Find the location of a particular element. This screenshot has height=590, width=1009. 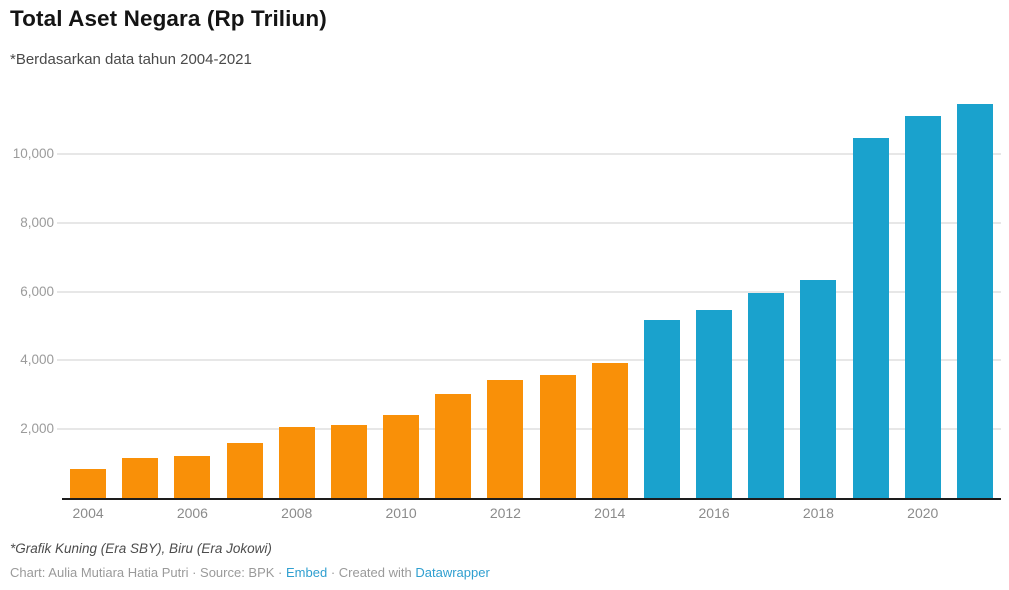

chart-title: Total Aset Negara (Rp Triliun) is located at coordinates (168, 18).